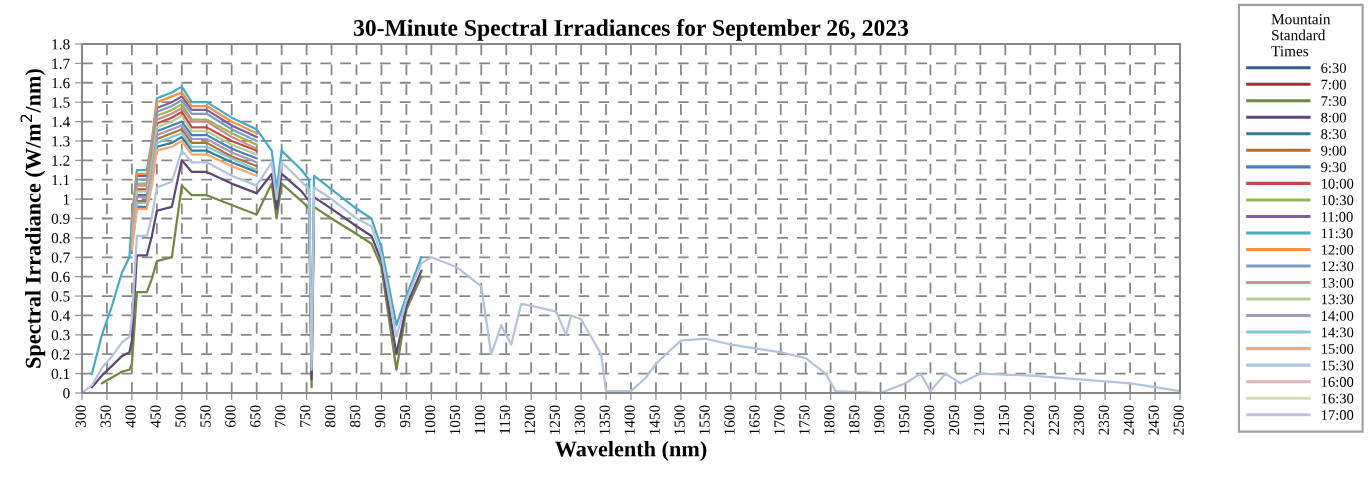 The image size is (1371, 486). Describe the element at coordinates (1337, 415) in the screenshot. I see `legend-label: 17:00` at that location.